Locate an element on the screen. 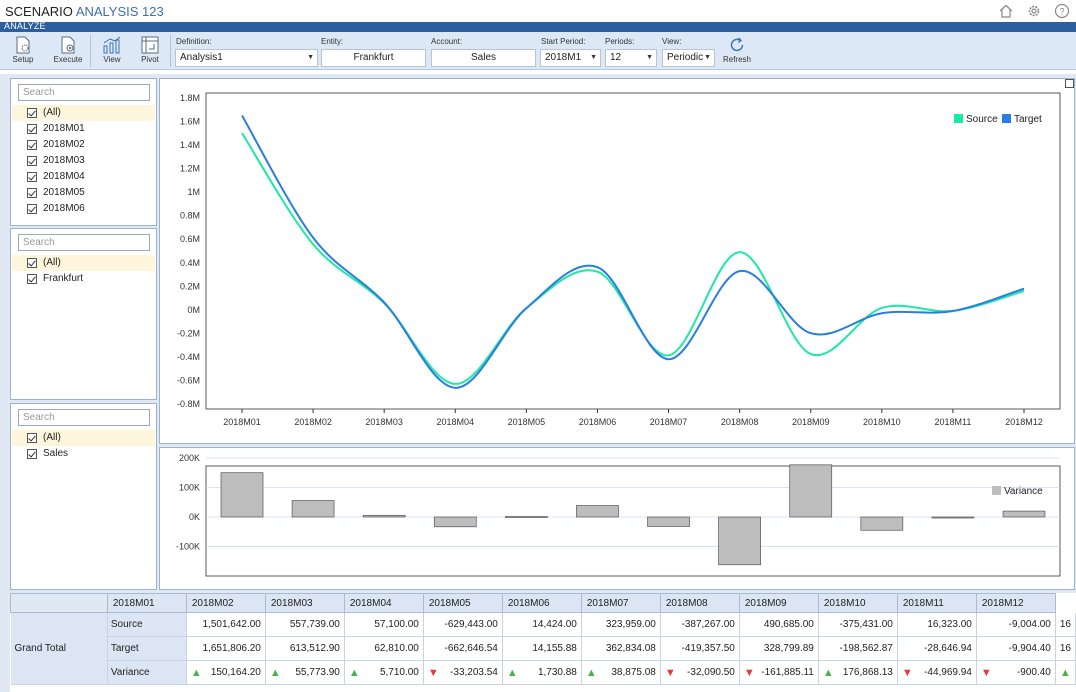  filter-item: 2018M06 is located at coordinates (83, 209).